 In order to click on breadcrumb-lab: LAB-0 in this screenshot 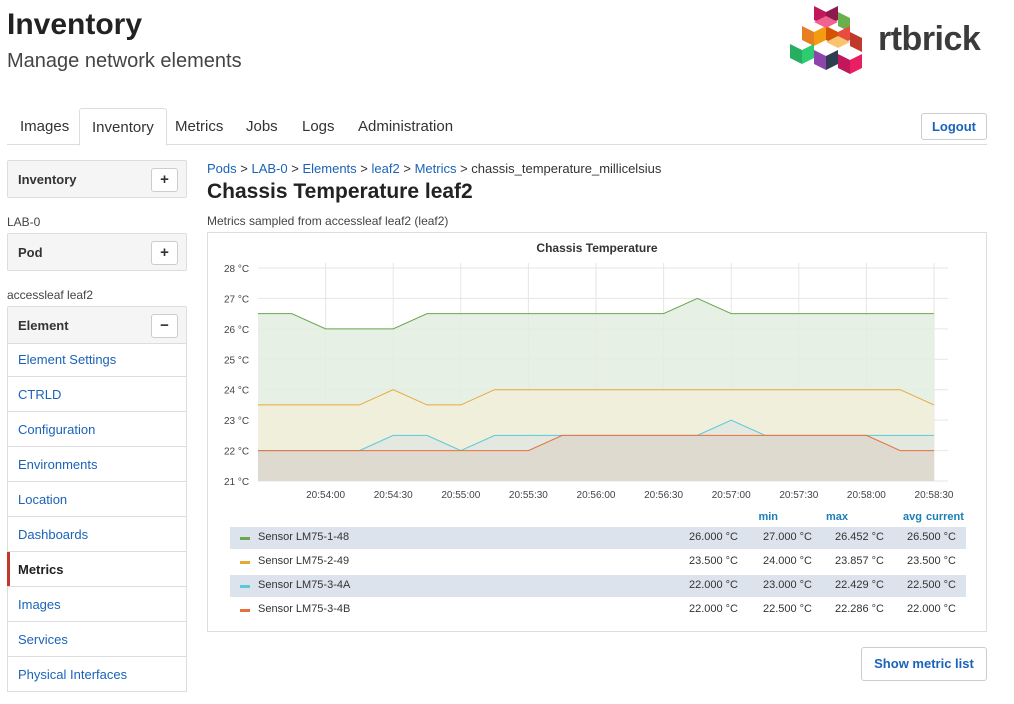, I will do `click(269, 168)`.